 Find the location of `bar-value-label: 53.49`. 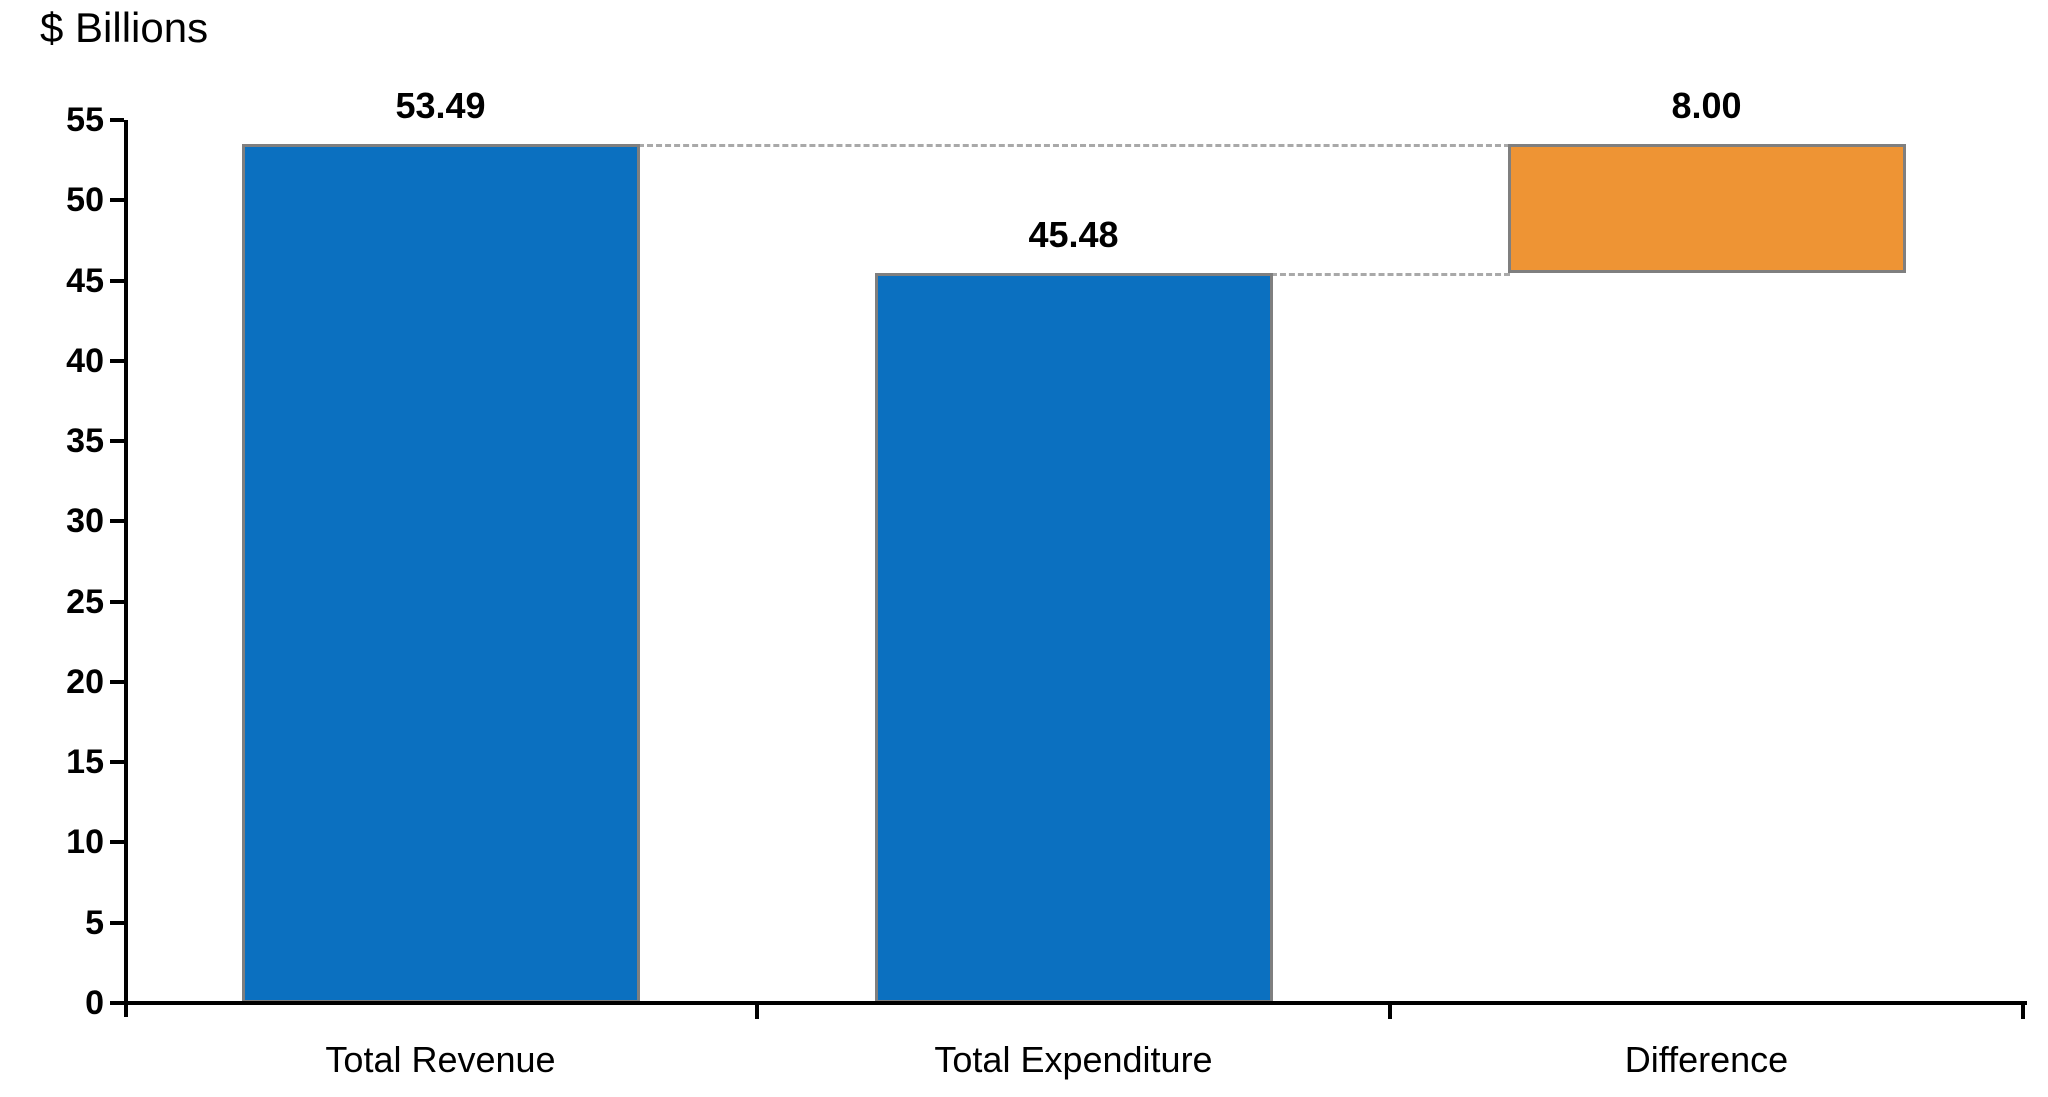

bar-value-label: 53.49 is located at coordinates (440, 106).